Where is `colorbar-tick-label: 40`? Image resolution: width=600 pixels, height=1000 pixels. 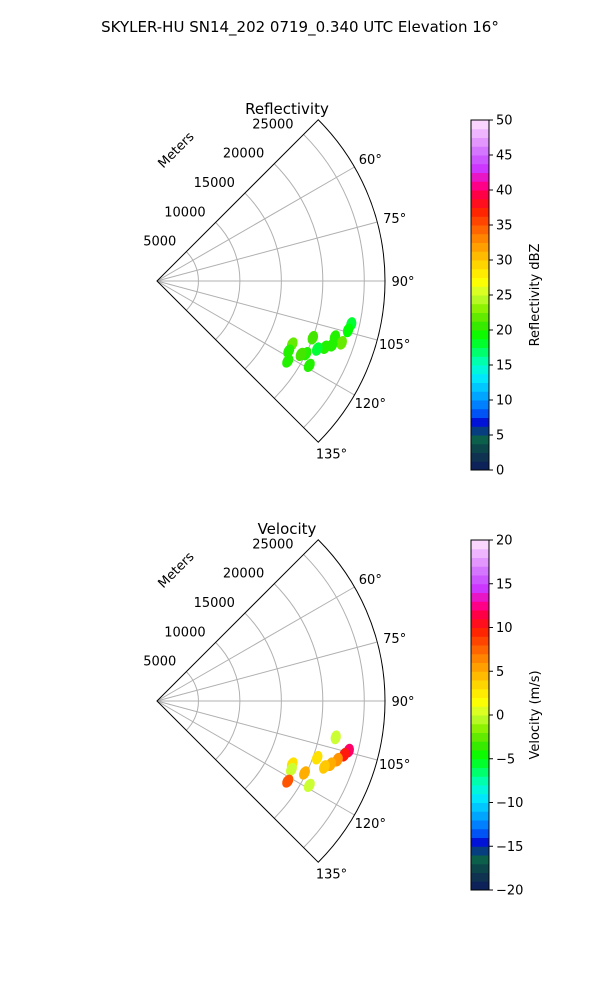 colorbar-tick-label: 40 is located at coordinates (504, 191).